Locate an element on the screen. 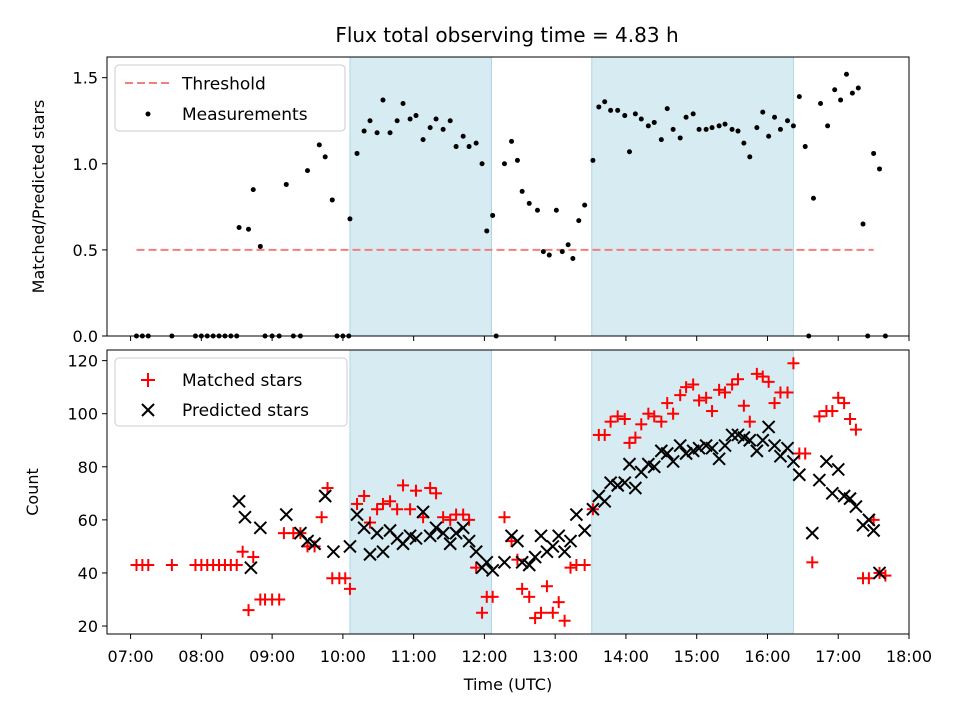  predicted-legend-swatch is located at coordinates (148, 410).